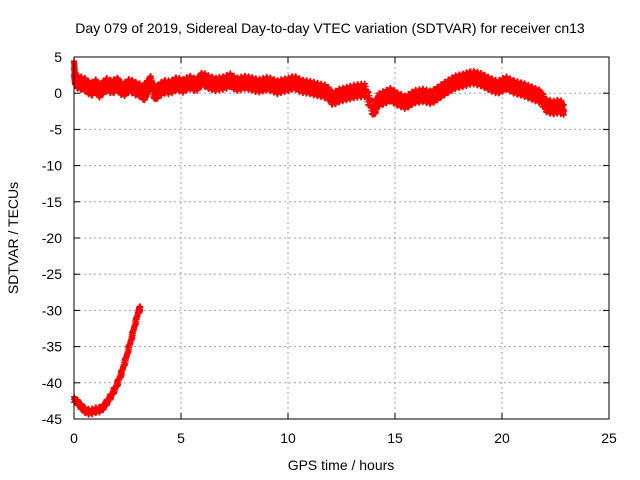  Describe the element at coordinates (609, 438) in the screenshot. I see `x-tick-label: 25` at that location.